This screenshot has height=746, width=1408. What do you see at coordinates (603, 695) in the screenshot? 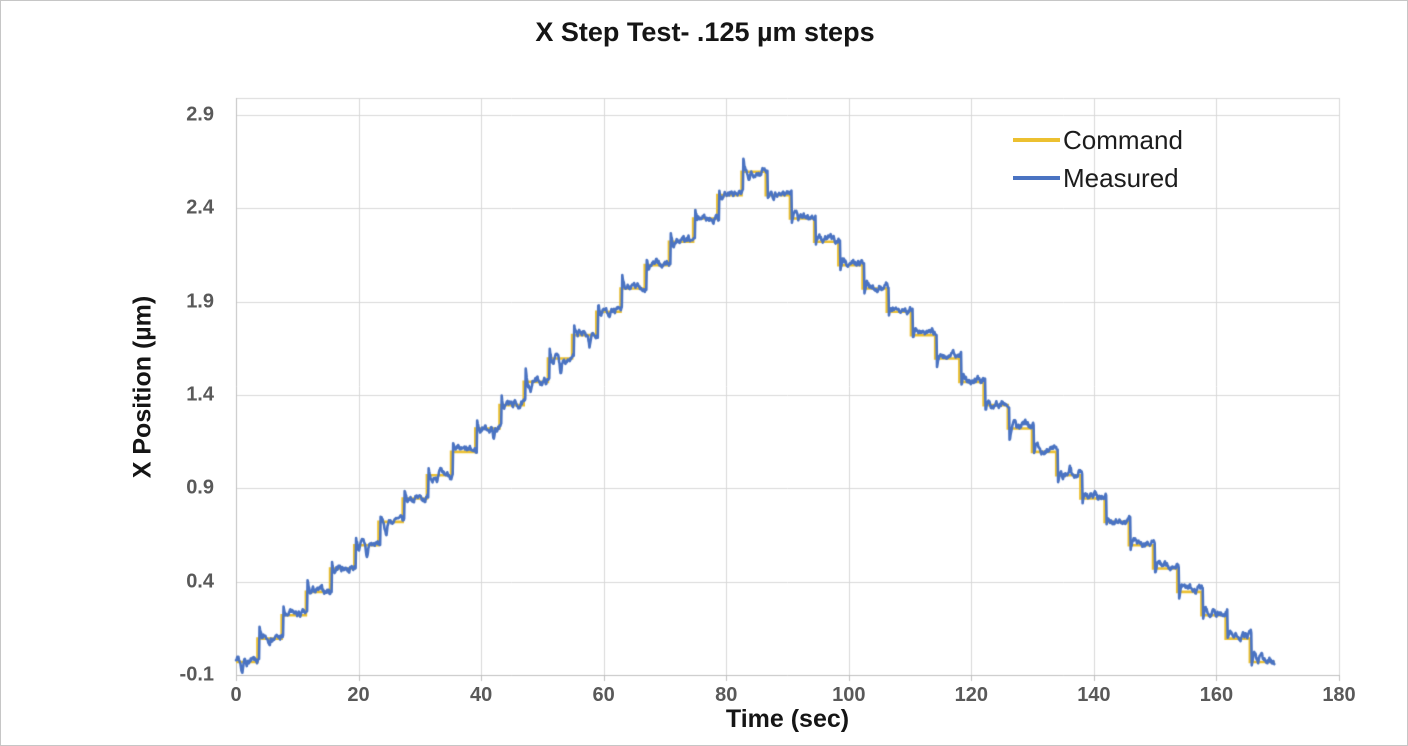
I see `x-tick-label: 60` at bounding box center [603, 695].